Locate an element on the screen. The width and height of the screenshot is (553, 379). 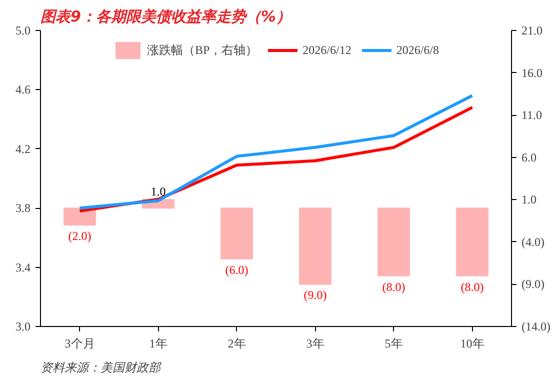
data-label: (6.0) is located at coordinates (236, 269).